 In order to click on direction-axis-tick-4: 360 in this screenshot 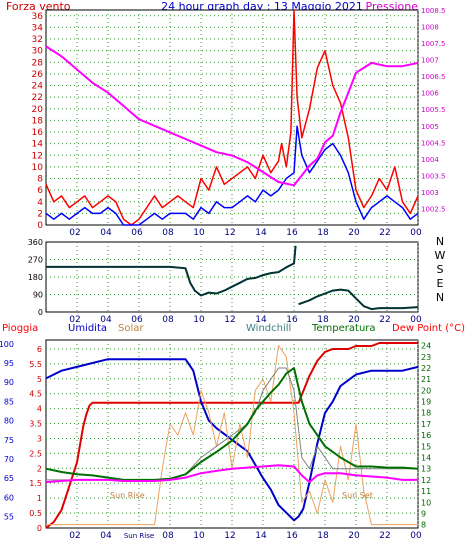, I will do `click(35, 242)`.